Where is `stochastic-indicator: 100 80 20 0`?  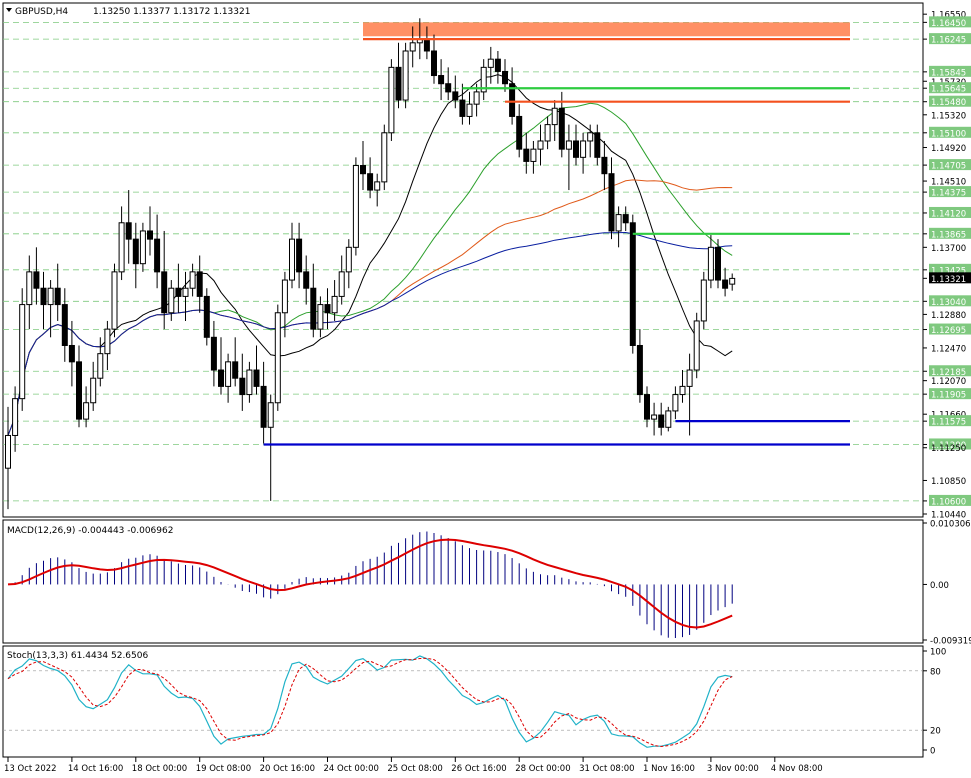 stochastic-indicator: 100 80 20 0 is located at coordinates (474, 702).